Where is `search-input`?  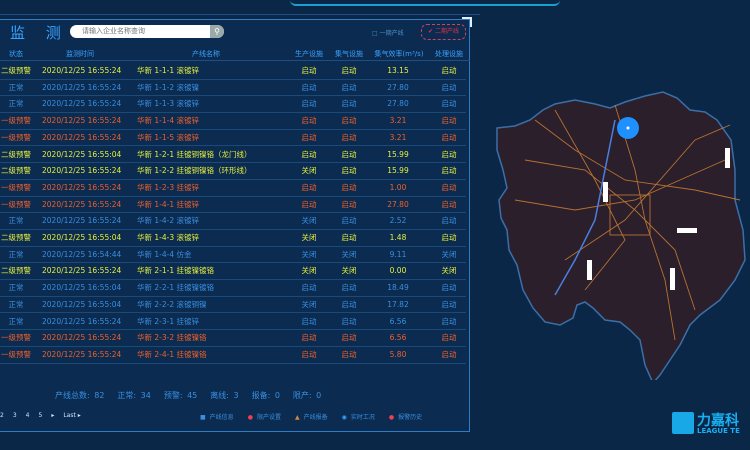 search-input is located at coordinates (147, 31).